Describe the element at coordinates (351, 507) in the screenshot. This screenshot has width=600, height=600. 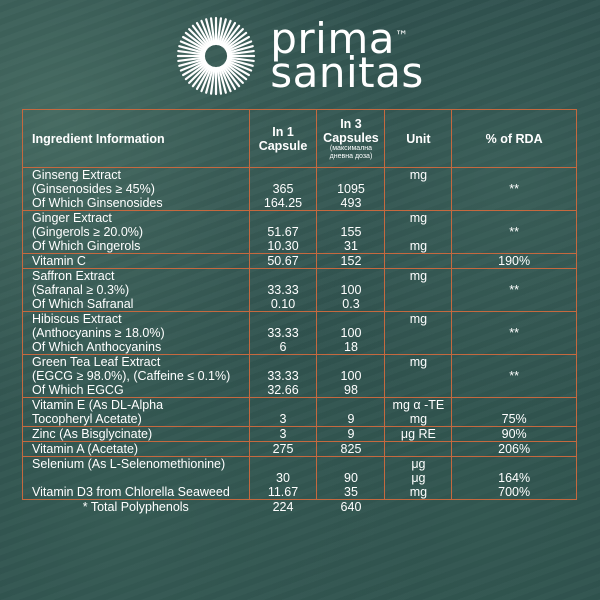
I see `total-three-capsules: 640` at that location.